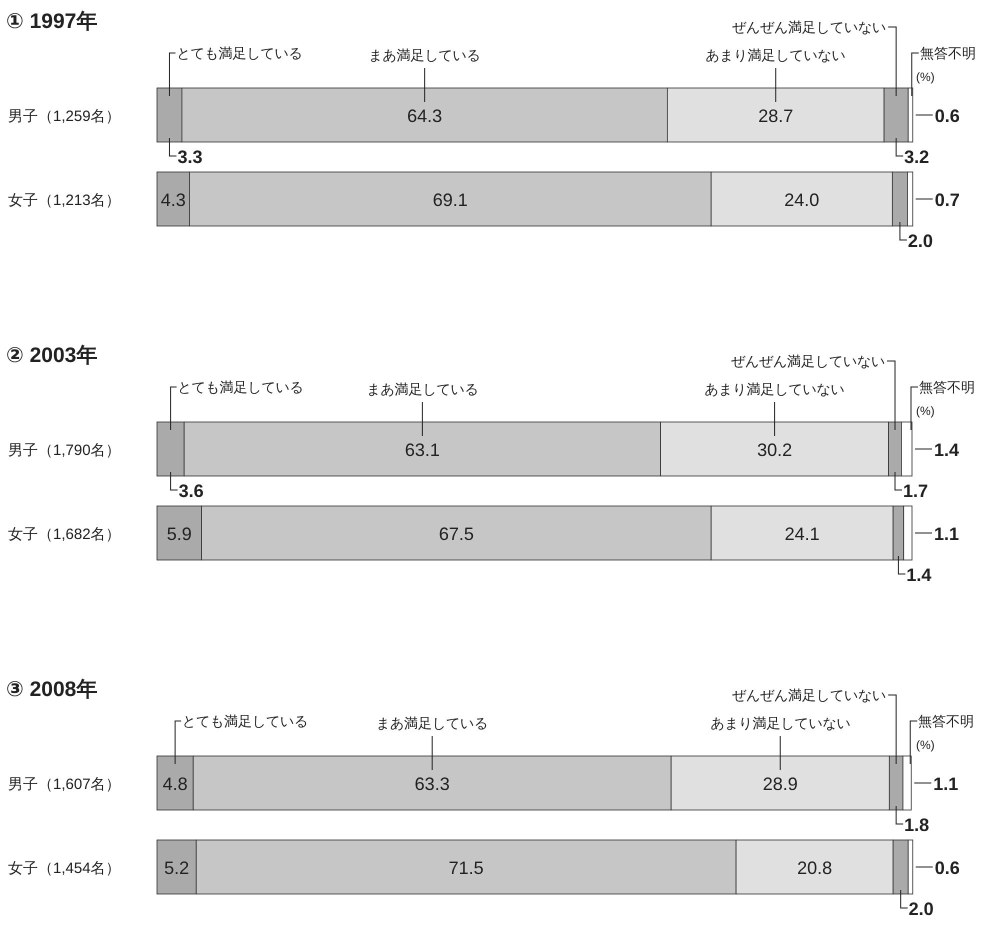  What do you see at coordinates (915, 491) in the screenshot?
I see `data-label: 1.7` at bounding box center [915, 491].